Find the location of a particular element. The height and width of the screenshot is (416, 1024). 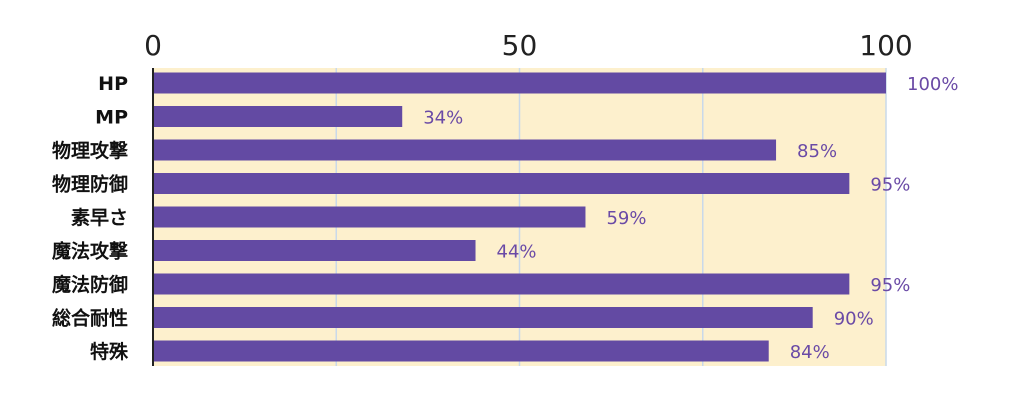

x-axis-ticks: 0 50 100 is located at coordinates (528, 45).